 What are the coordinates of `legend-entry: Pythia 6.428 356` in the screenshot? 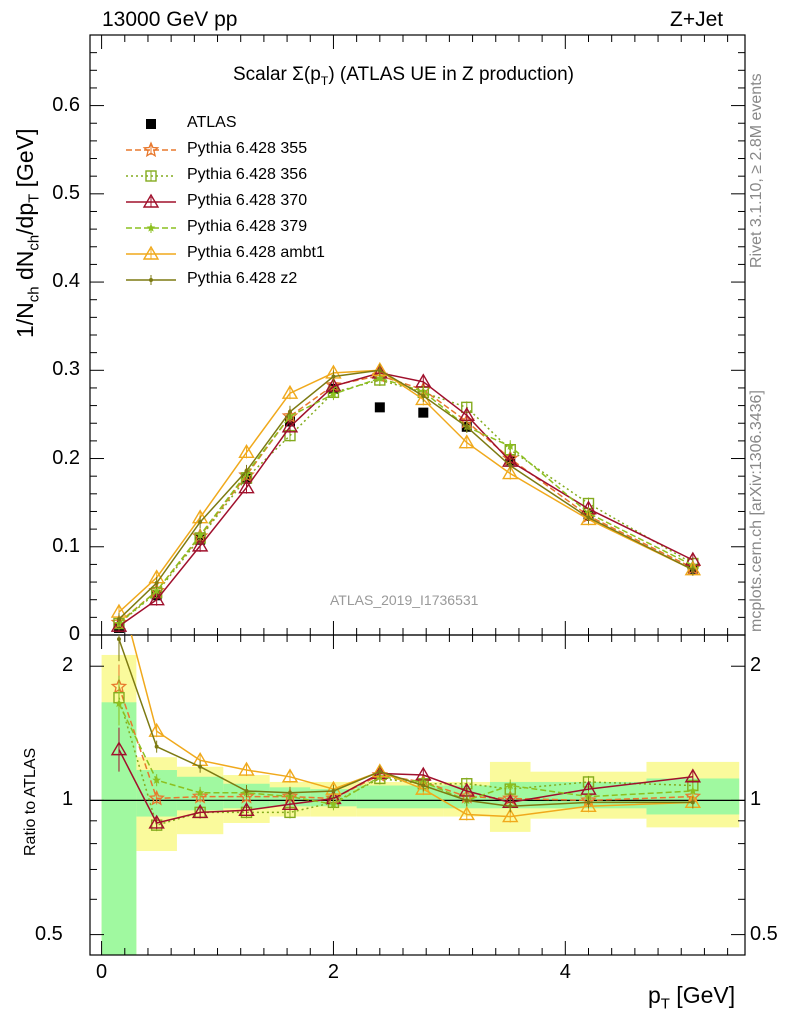 It's located at (247, 174).